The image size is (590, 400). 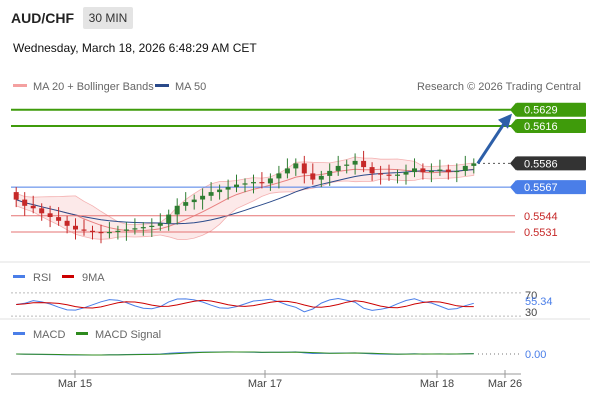 I want to click on rsi-tick-30: 30, so click(x=531, y=313).